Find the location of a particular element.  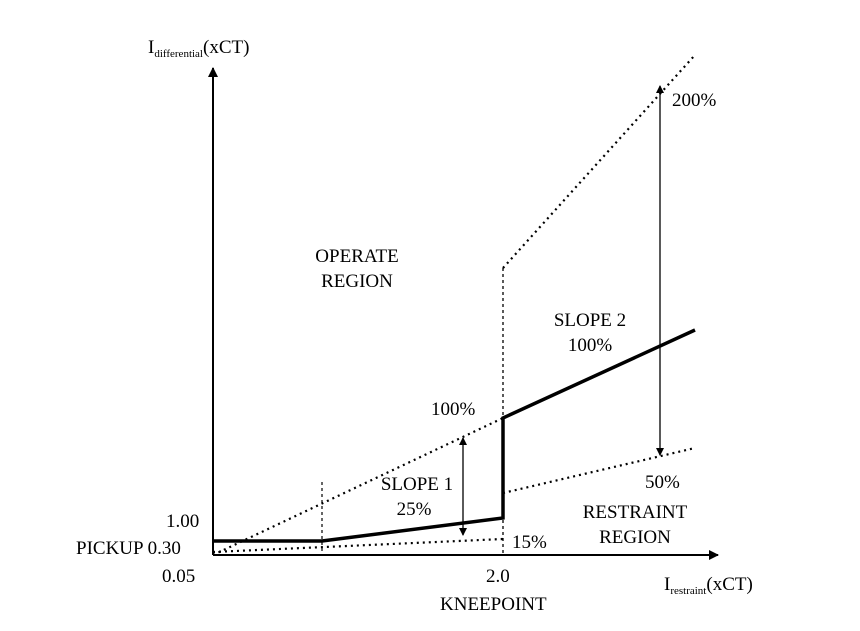

x-tick-2-0: 2.0 is located at coordinates (498, 576).